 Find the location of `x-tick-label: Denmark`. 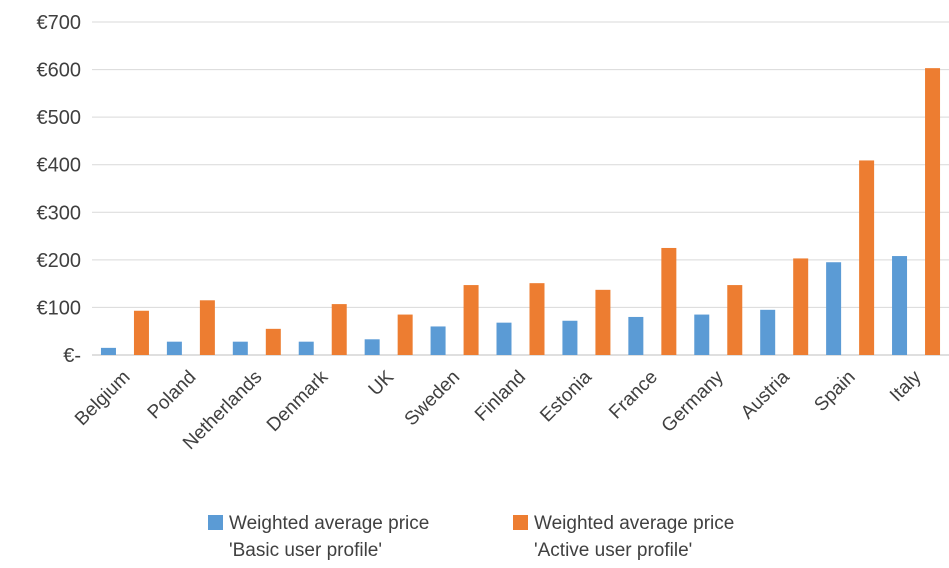

x-tick-label: Denmark is located at coordinates (298, 401).